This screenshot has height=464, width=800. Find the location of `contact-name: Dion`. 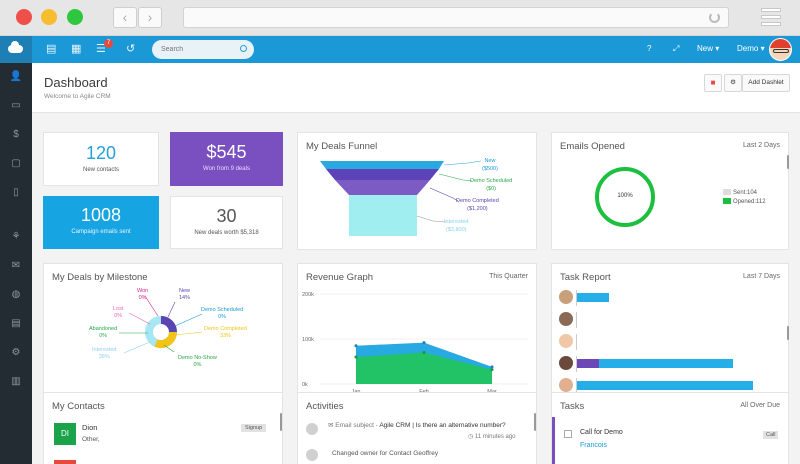

contact-name: Dion is located at coordinates (90, 427).